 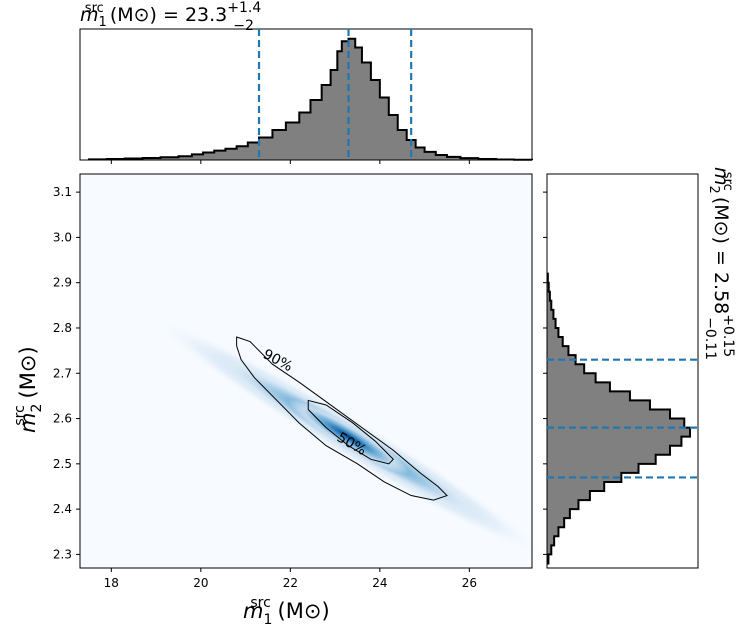 What do you see at coordinates (622, 418) in the screenshot?
I see `right-quantile-lines` at bounding box center [622, 418].